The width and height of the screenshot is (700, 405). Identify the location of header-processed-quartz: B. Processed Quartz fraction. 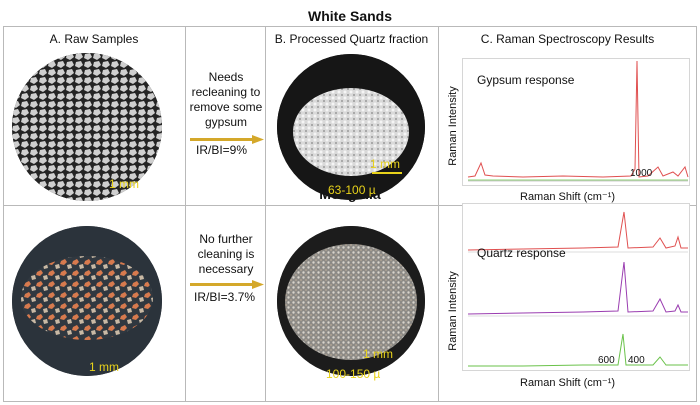
(351, 39).